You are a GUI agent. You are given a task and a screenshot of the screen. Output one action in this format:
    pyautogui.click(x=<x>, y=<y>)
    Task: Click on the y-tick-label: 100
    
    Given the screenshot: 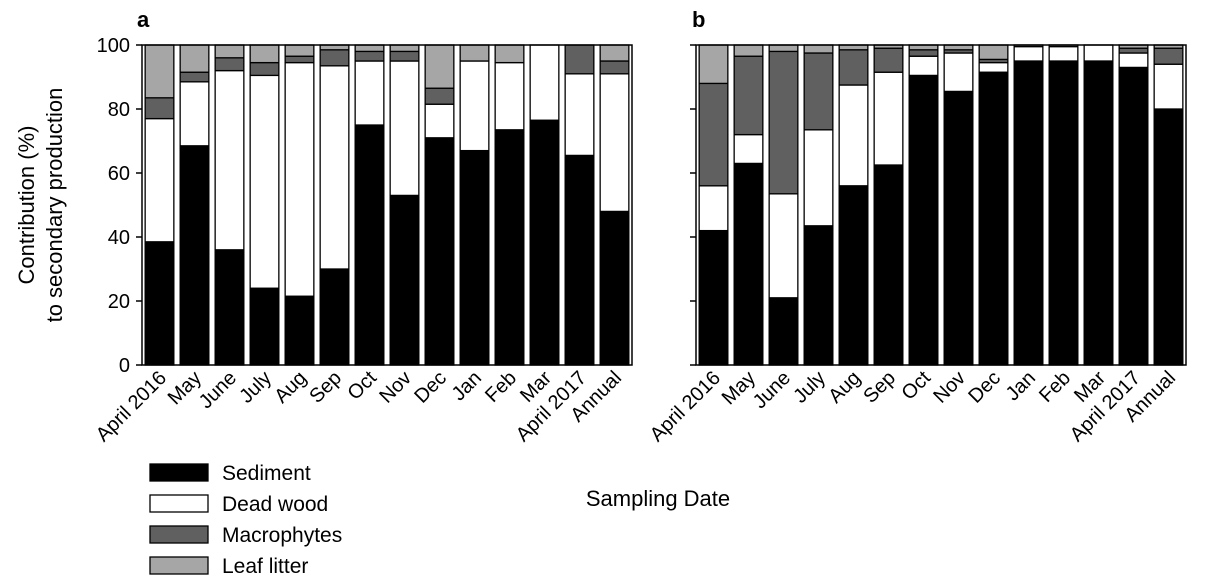 What is the action you would take?
    pyautogui.click(x=113, y=46)
    